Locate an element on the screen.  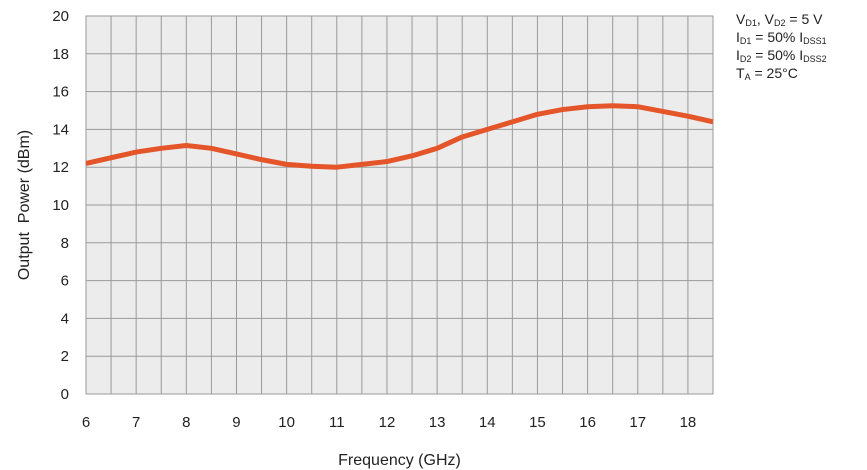
x-tick-label: 6 is located at coordinates (86, 422).